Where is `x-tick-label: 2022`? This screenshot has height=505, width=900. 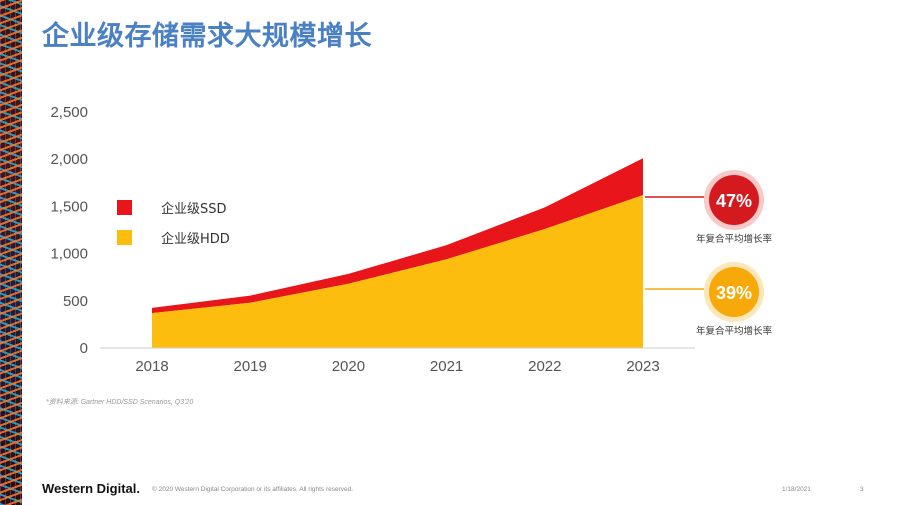 x-tick-label: 2022 is located at coordinates (544, 366).